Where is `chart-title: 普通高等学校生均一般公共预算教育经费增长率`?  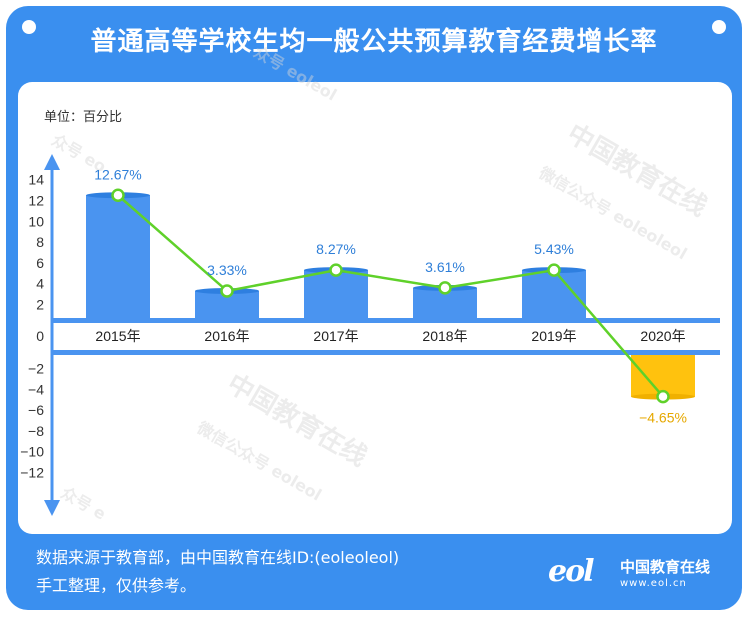 chart-title: 普通高等学校生均一般公共预算教育经费增长率 is located at coordinates (374, 41).